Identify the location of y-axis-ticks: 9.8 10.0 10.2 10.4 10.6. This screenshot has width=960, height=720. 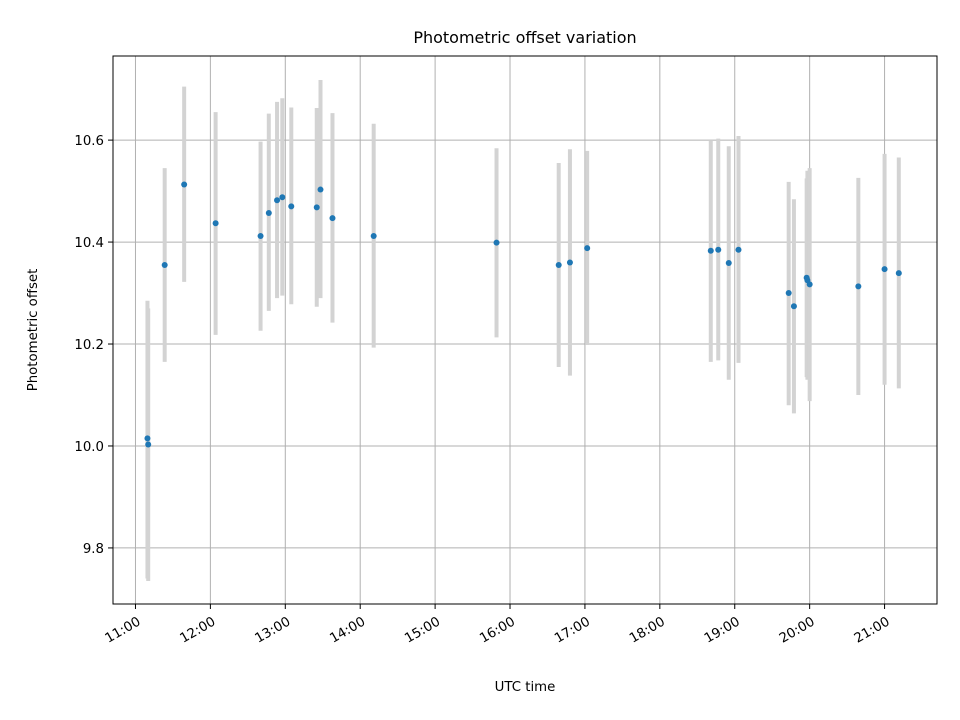
(93, 345).